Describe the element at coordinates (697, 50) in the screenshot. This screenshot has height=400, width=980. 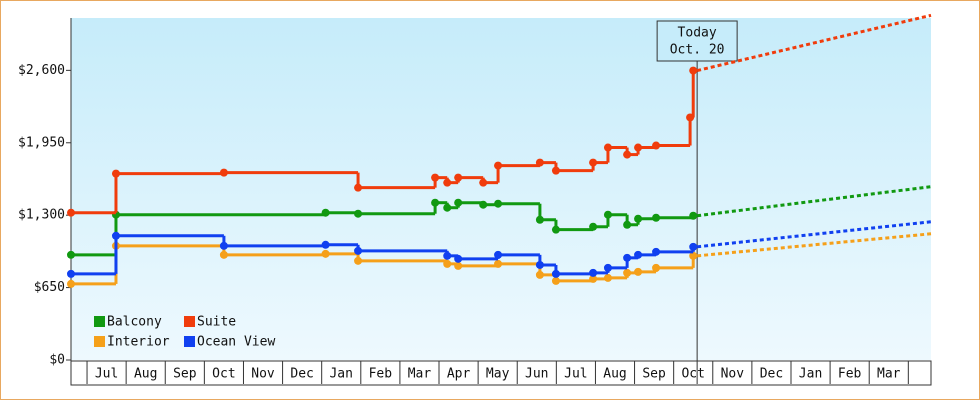
I see `today-label: Oct. 20` at that location.